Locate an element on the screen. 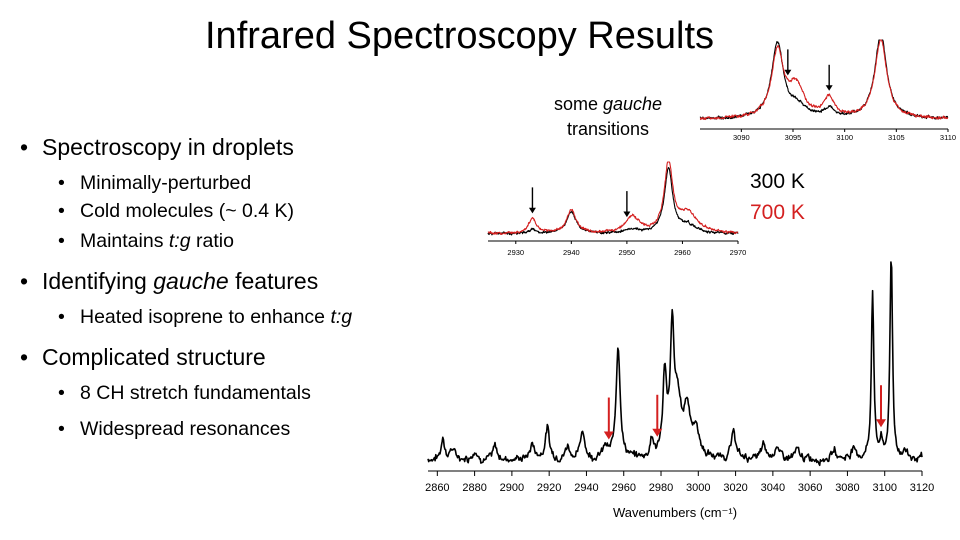 The width and height of the screenshot is (960, 540). inset-low-chart: 2930 2940 2950 2960 2970 is located at coordinates (617, 209).